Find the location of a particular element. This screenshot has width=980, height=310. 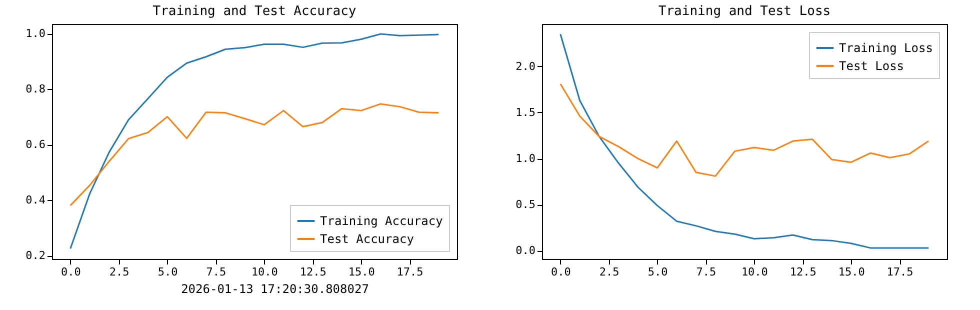

y-tick-label: 0.6 is located at coordinates (36, 145).